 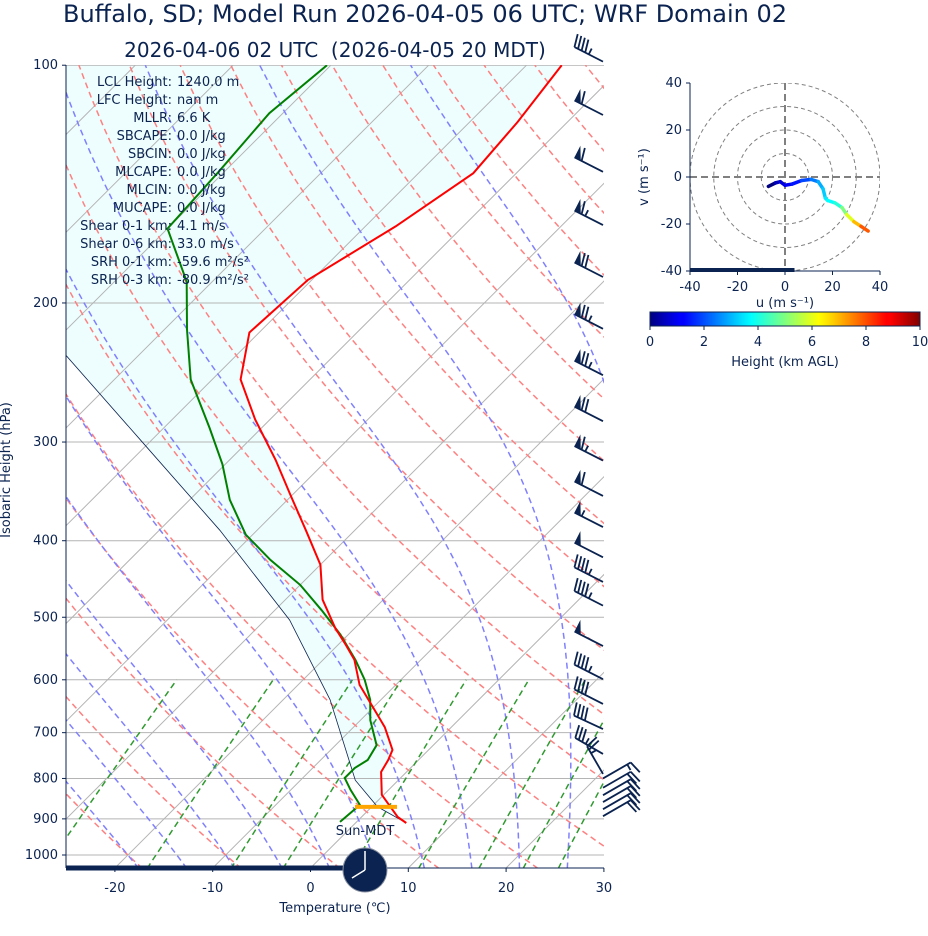 What do you see at coordinates (41, 855) in the screenshot?
I see `y-tick-label: 1000` at bounding box center [41, 855].